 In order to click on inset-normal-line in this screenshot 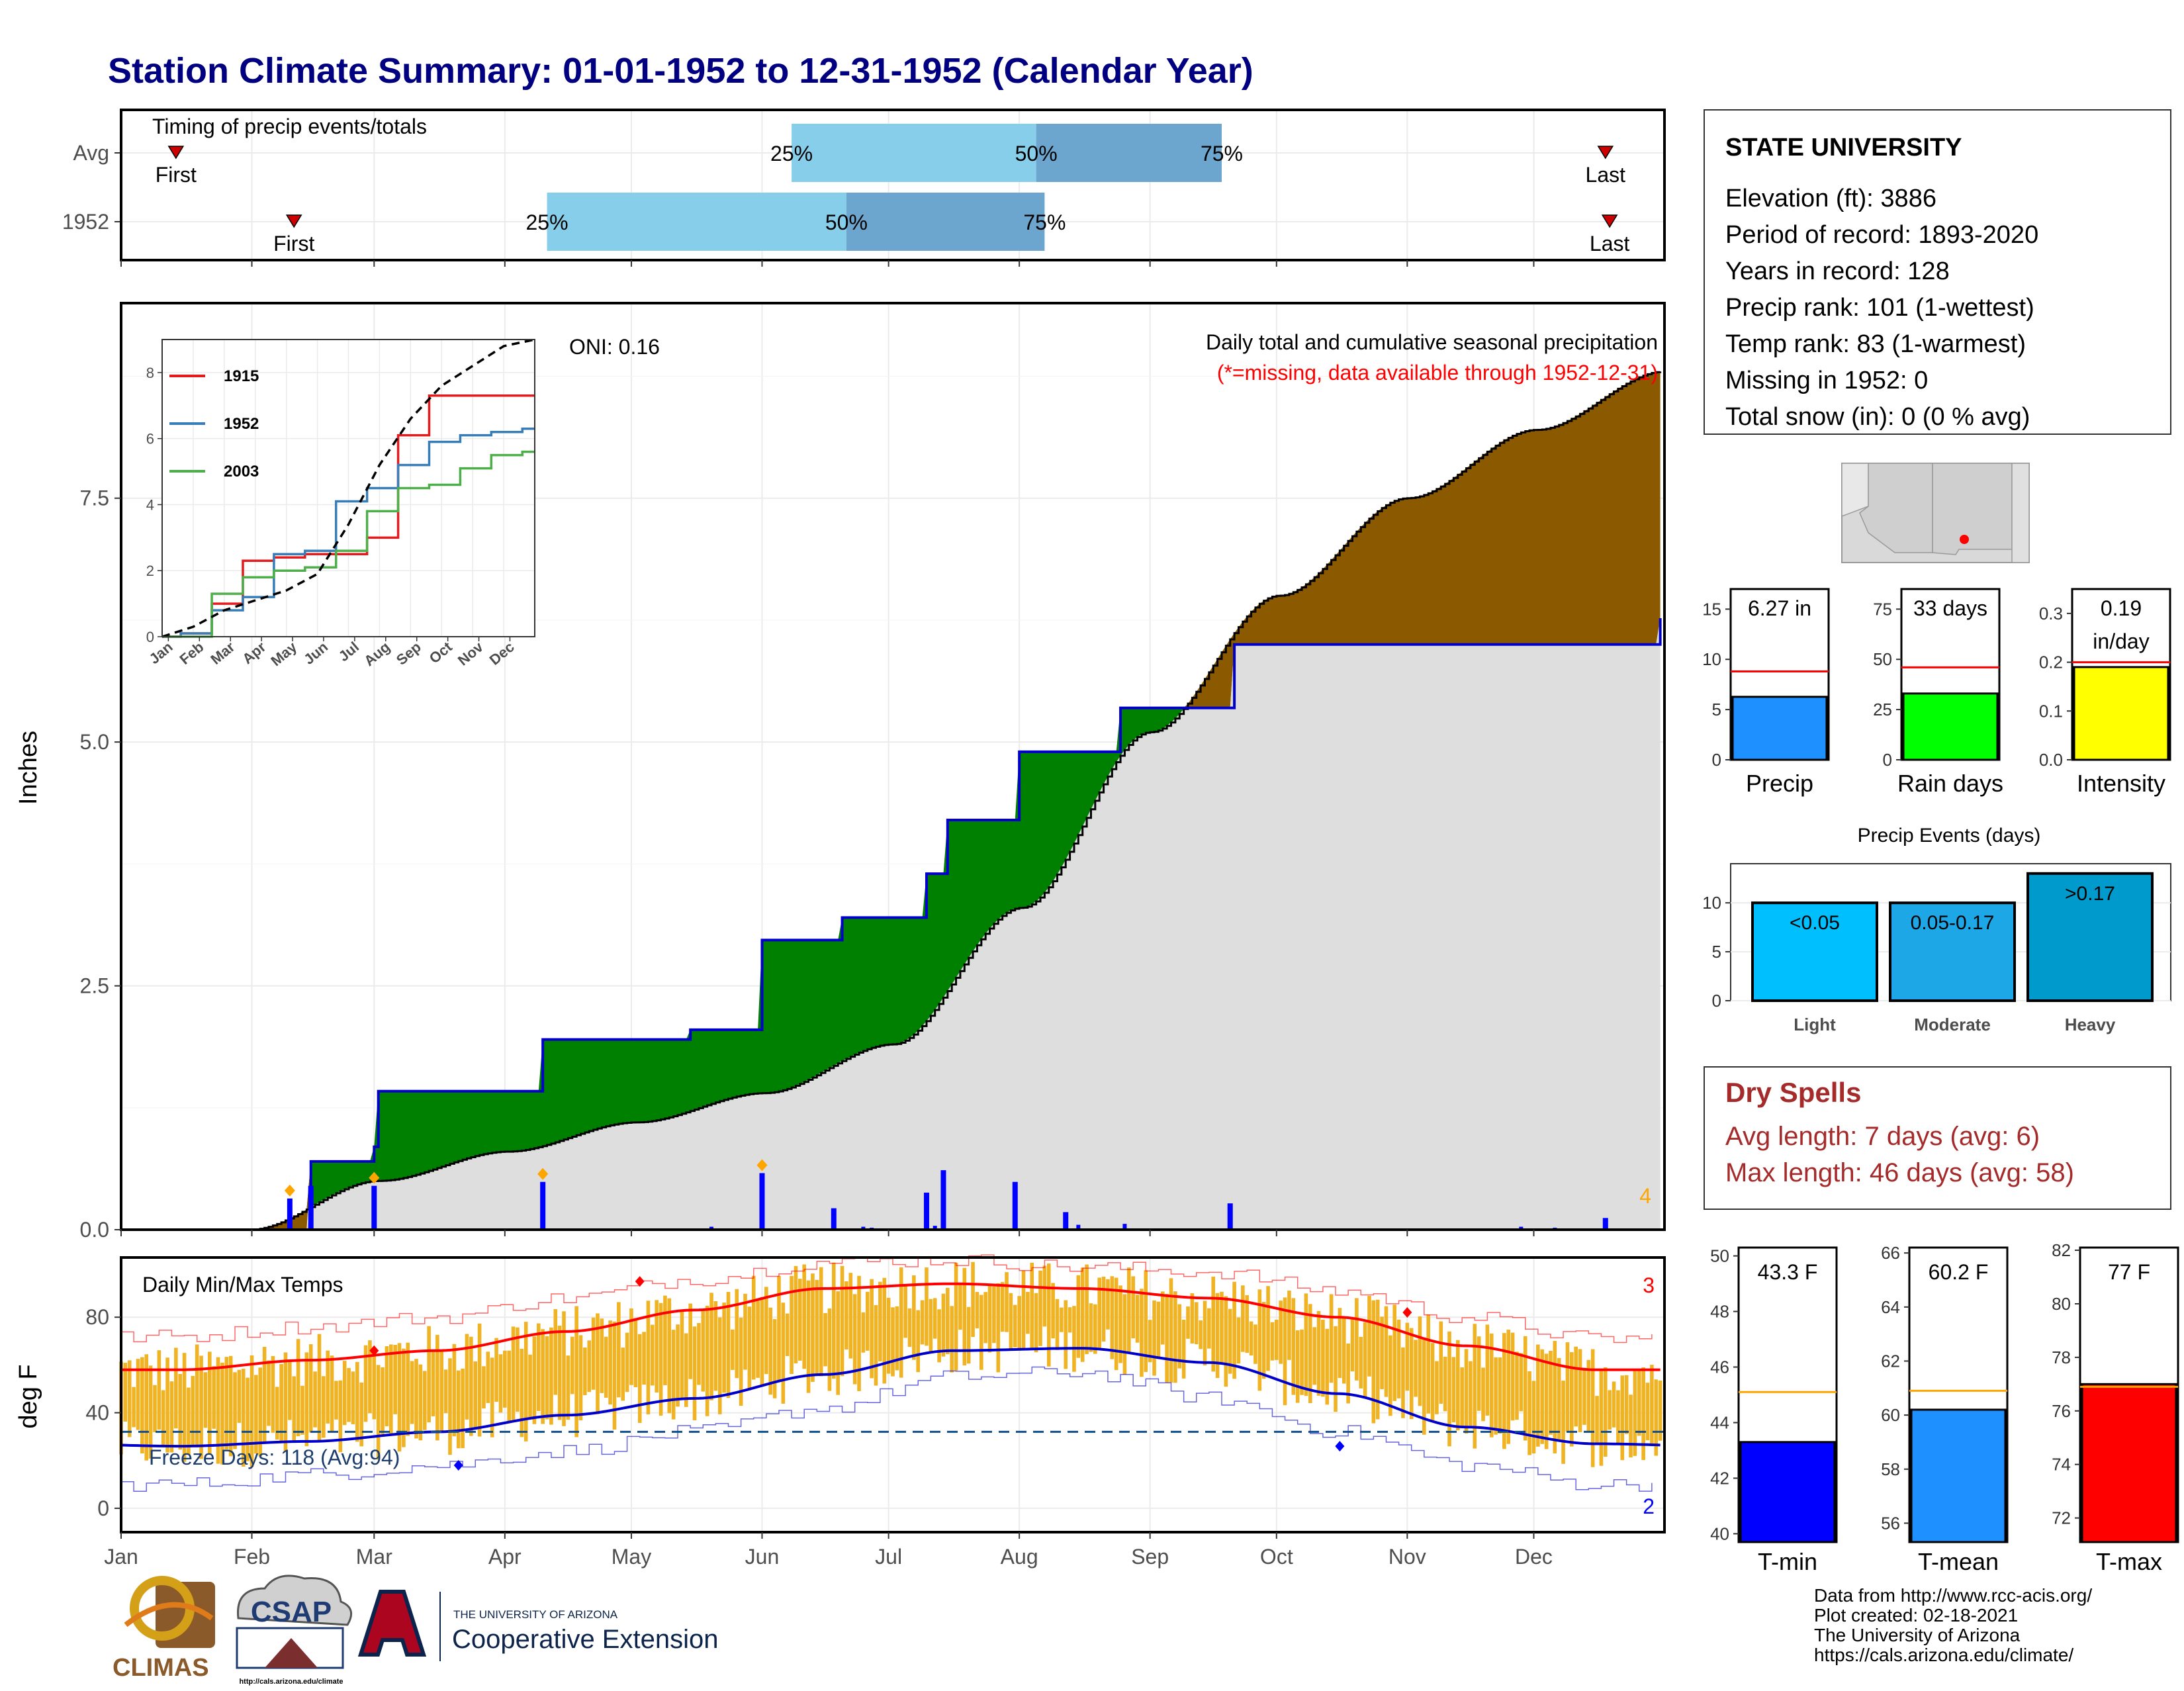, I will do `click(348, 488)`.